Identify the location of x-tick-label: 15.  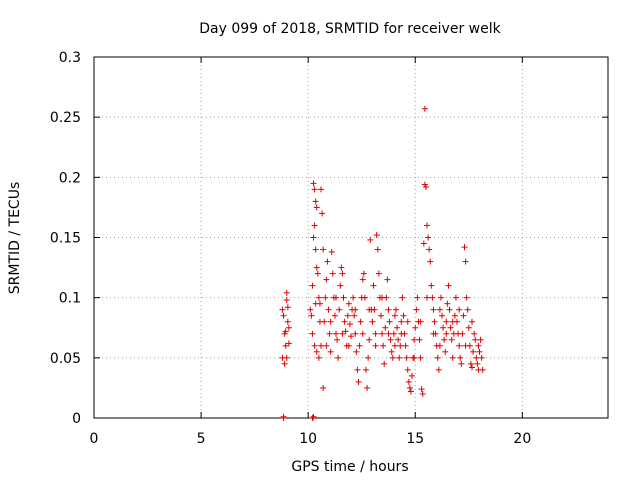
(415, 439).